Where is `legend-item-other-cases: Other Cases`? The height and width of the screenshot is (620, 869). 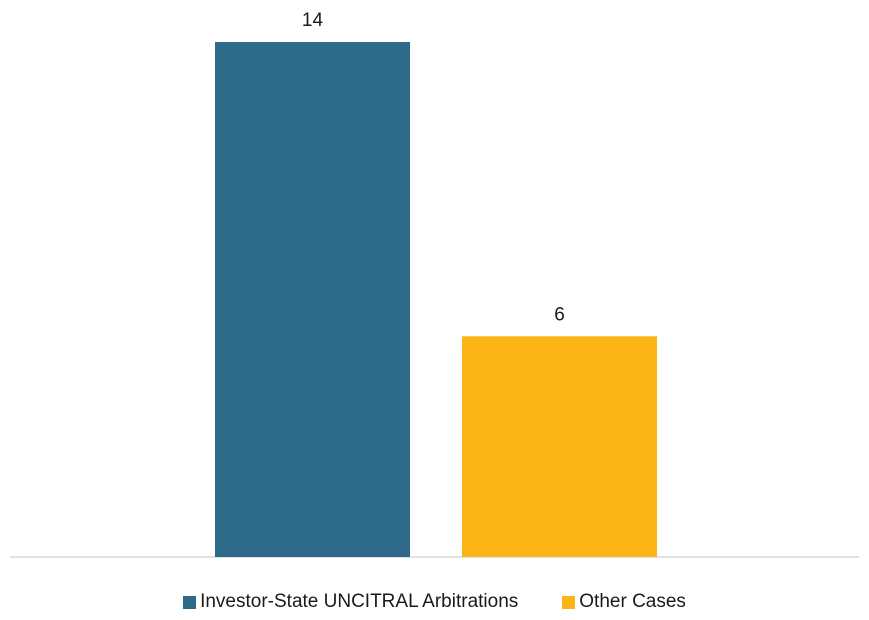 legend-item-other-cases: Other Cases is located at coordinates (624, 602).